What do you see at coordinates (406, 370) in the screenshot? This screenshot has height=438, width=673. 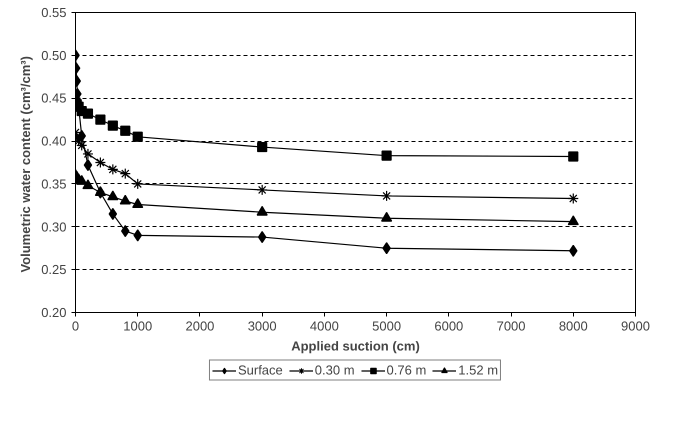 I see `legend-label: 0.76 m` at bounding box center [406, 370].